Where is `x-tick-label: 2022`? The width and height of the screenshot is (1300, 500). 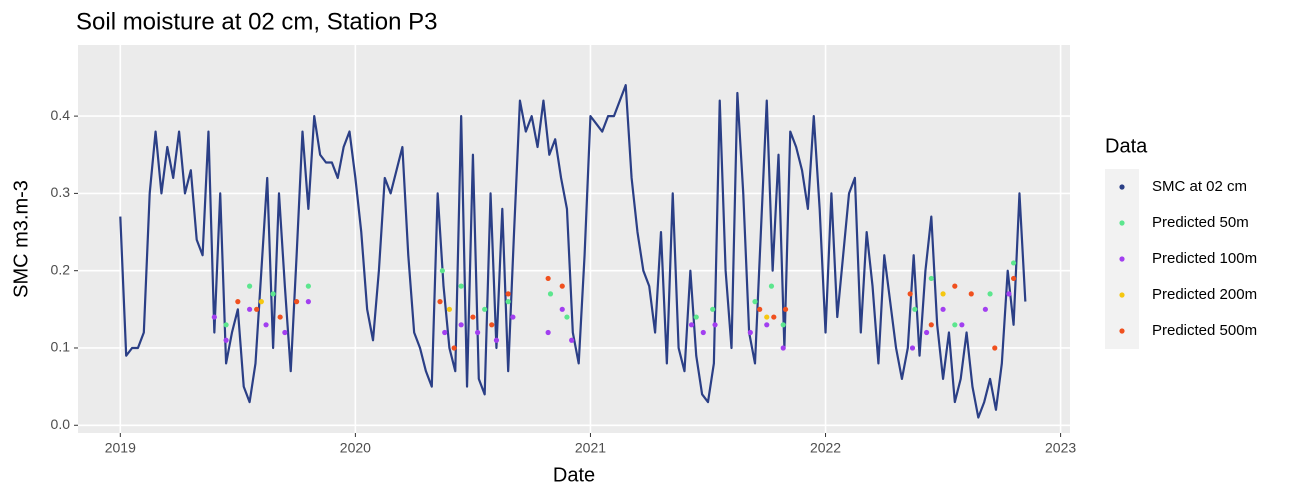
x-tick-label: 2022 is located at coordinates (825, 448).